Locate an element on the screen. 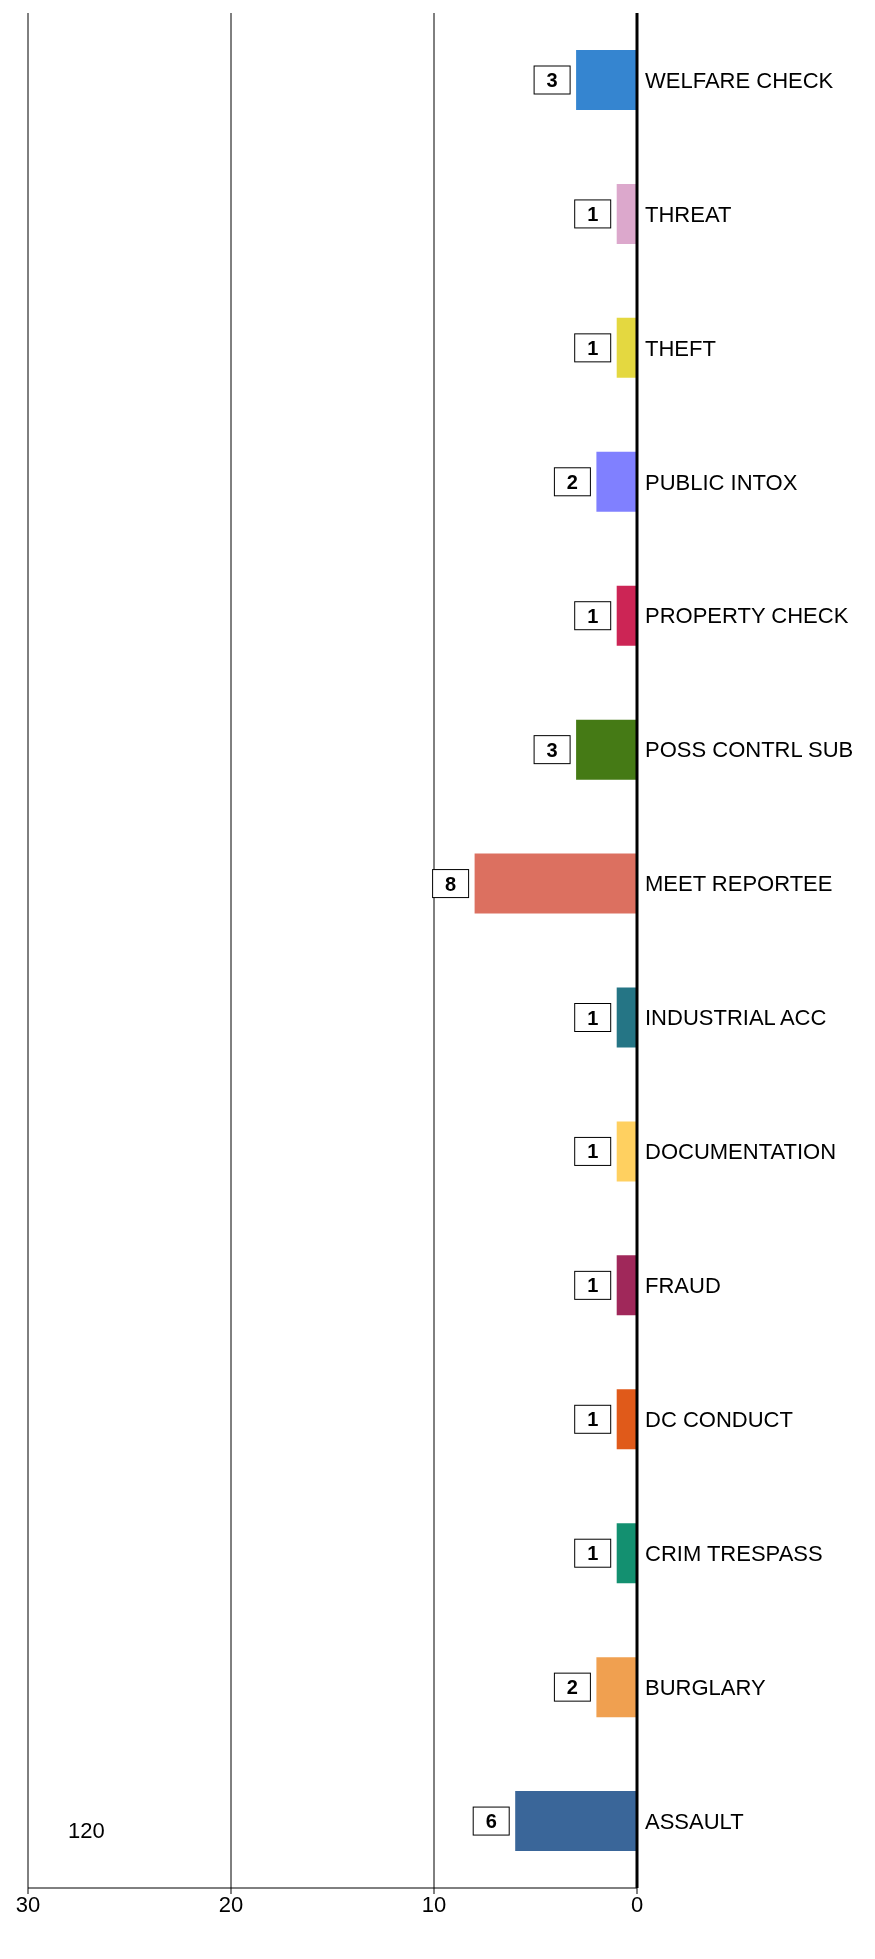  y-tick-label: THEFT is located at coordinates (680, 348).